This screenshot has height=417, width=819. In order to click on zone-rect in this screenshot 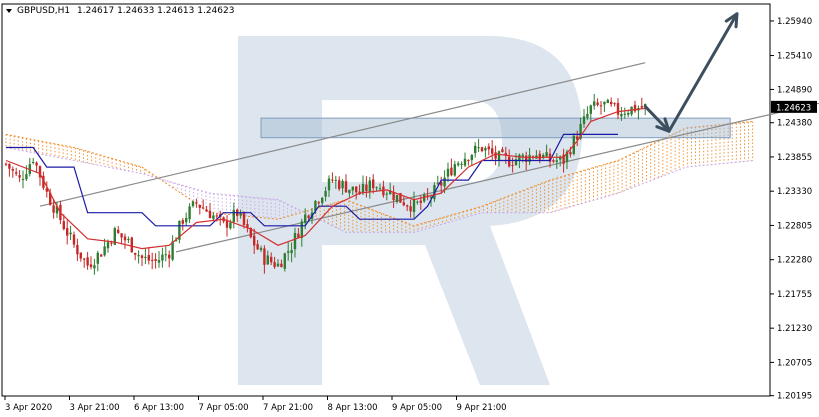, I will do `click(495, 128)`.